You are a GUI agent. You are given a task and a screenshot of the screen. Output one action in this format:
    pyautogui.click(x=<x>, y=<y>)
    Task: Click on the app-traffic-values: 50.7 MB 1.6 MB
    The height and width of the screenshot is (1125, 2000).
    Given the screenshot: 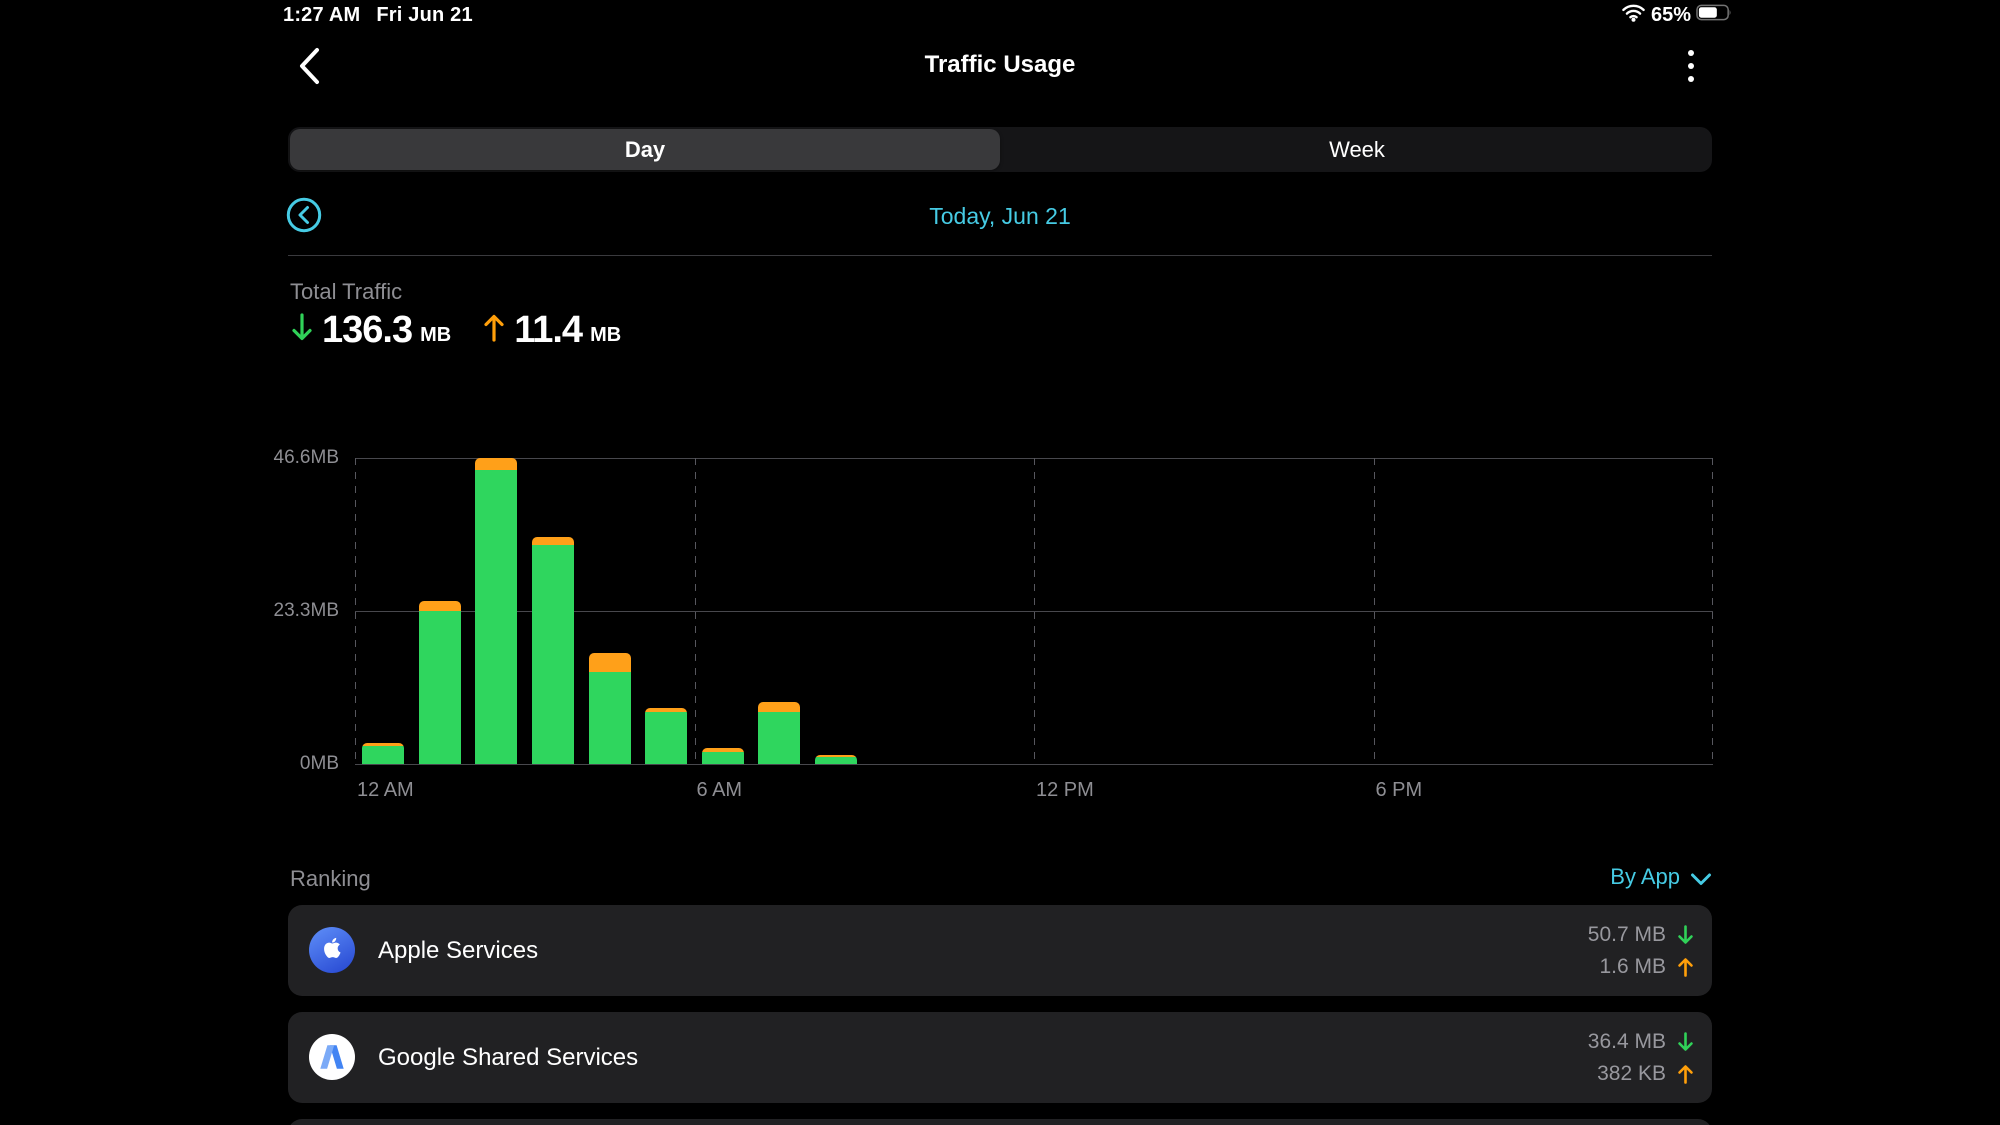 What is the action you would take?
    pyautogui.click(x=1641, y=950)
    